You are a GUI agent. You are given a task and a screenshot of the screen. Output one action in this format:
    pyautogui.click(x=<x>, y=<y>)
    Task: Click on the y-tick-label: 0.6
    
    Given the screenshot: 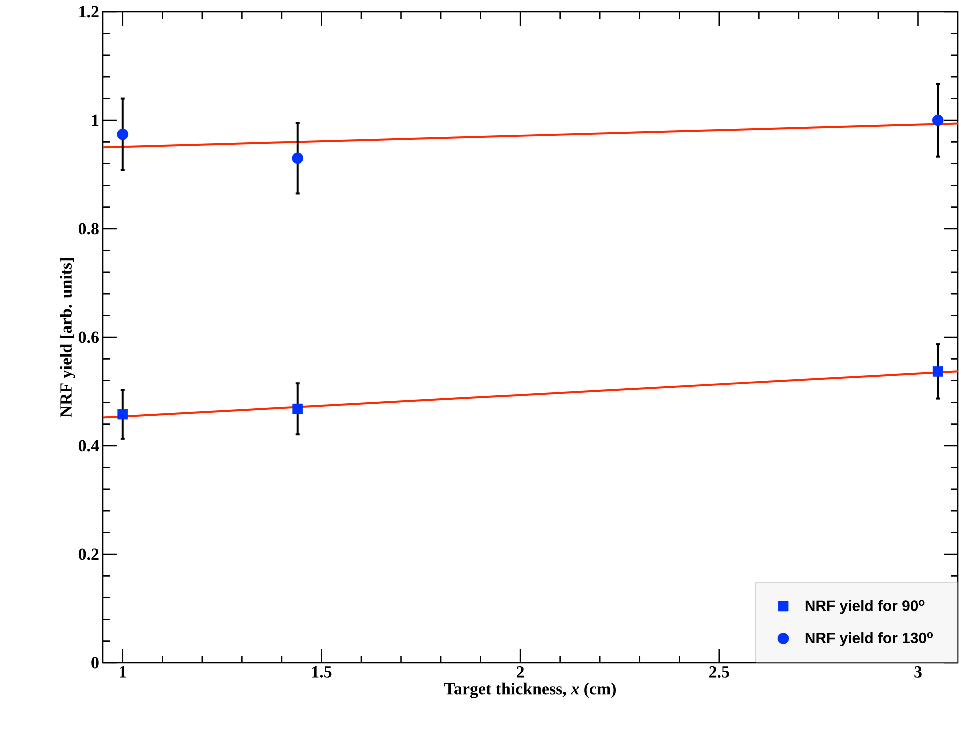 What is the action you would take?
    pyautogui.click(x=88, y=338)
    